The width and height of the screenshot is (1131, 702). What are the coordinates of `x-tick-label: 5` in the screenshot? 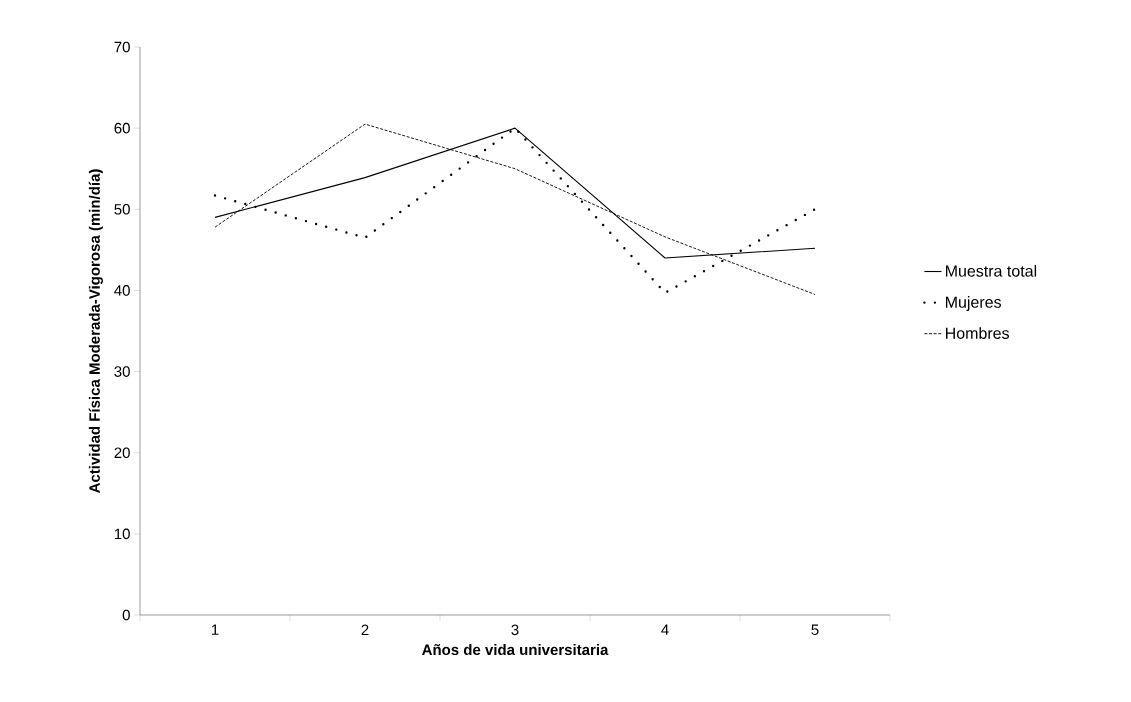 It's located at (815, 629).